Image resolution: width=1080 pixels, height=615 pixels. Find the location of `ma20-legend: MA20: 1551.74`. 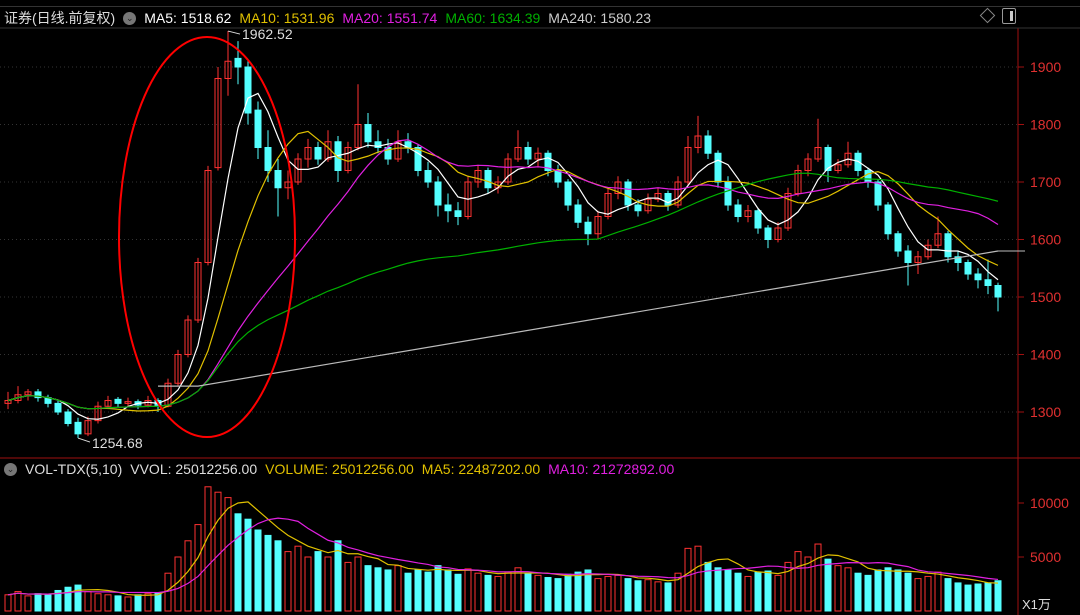

ma20-legend: MA20: 1551.74 is located at coordinates (390, 18).